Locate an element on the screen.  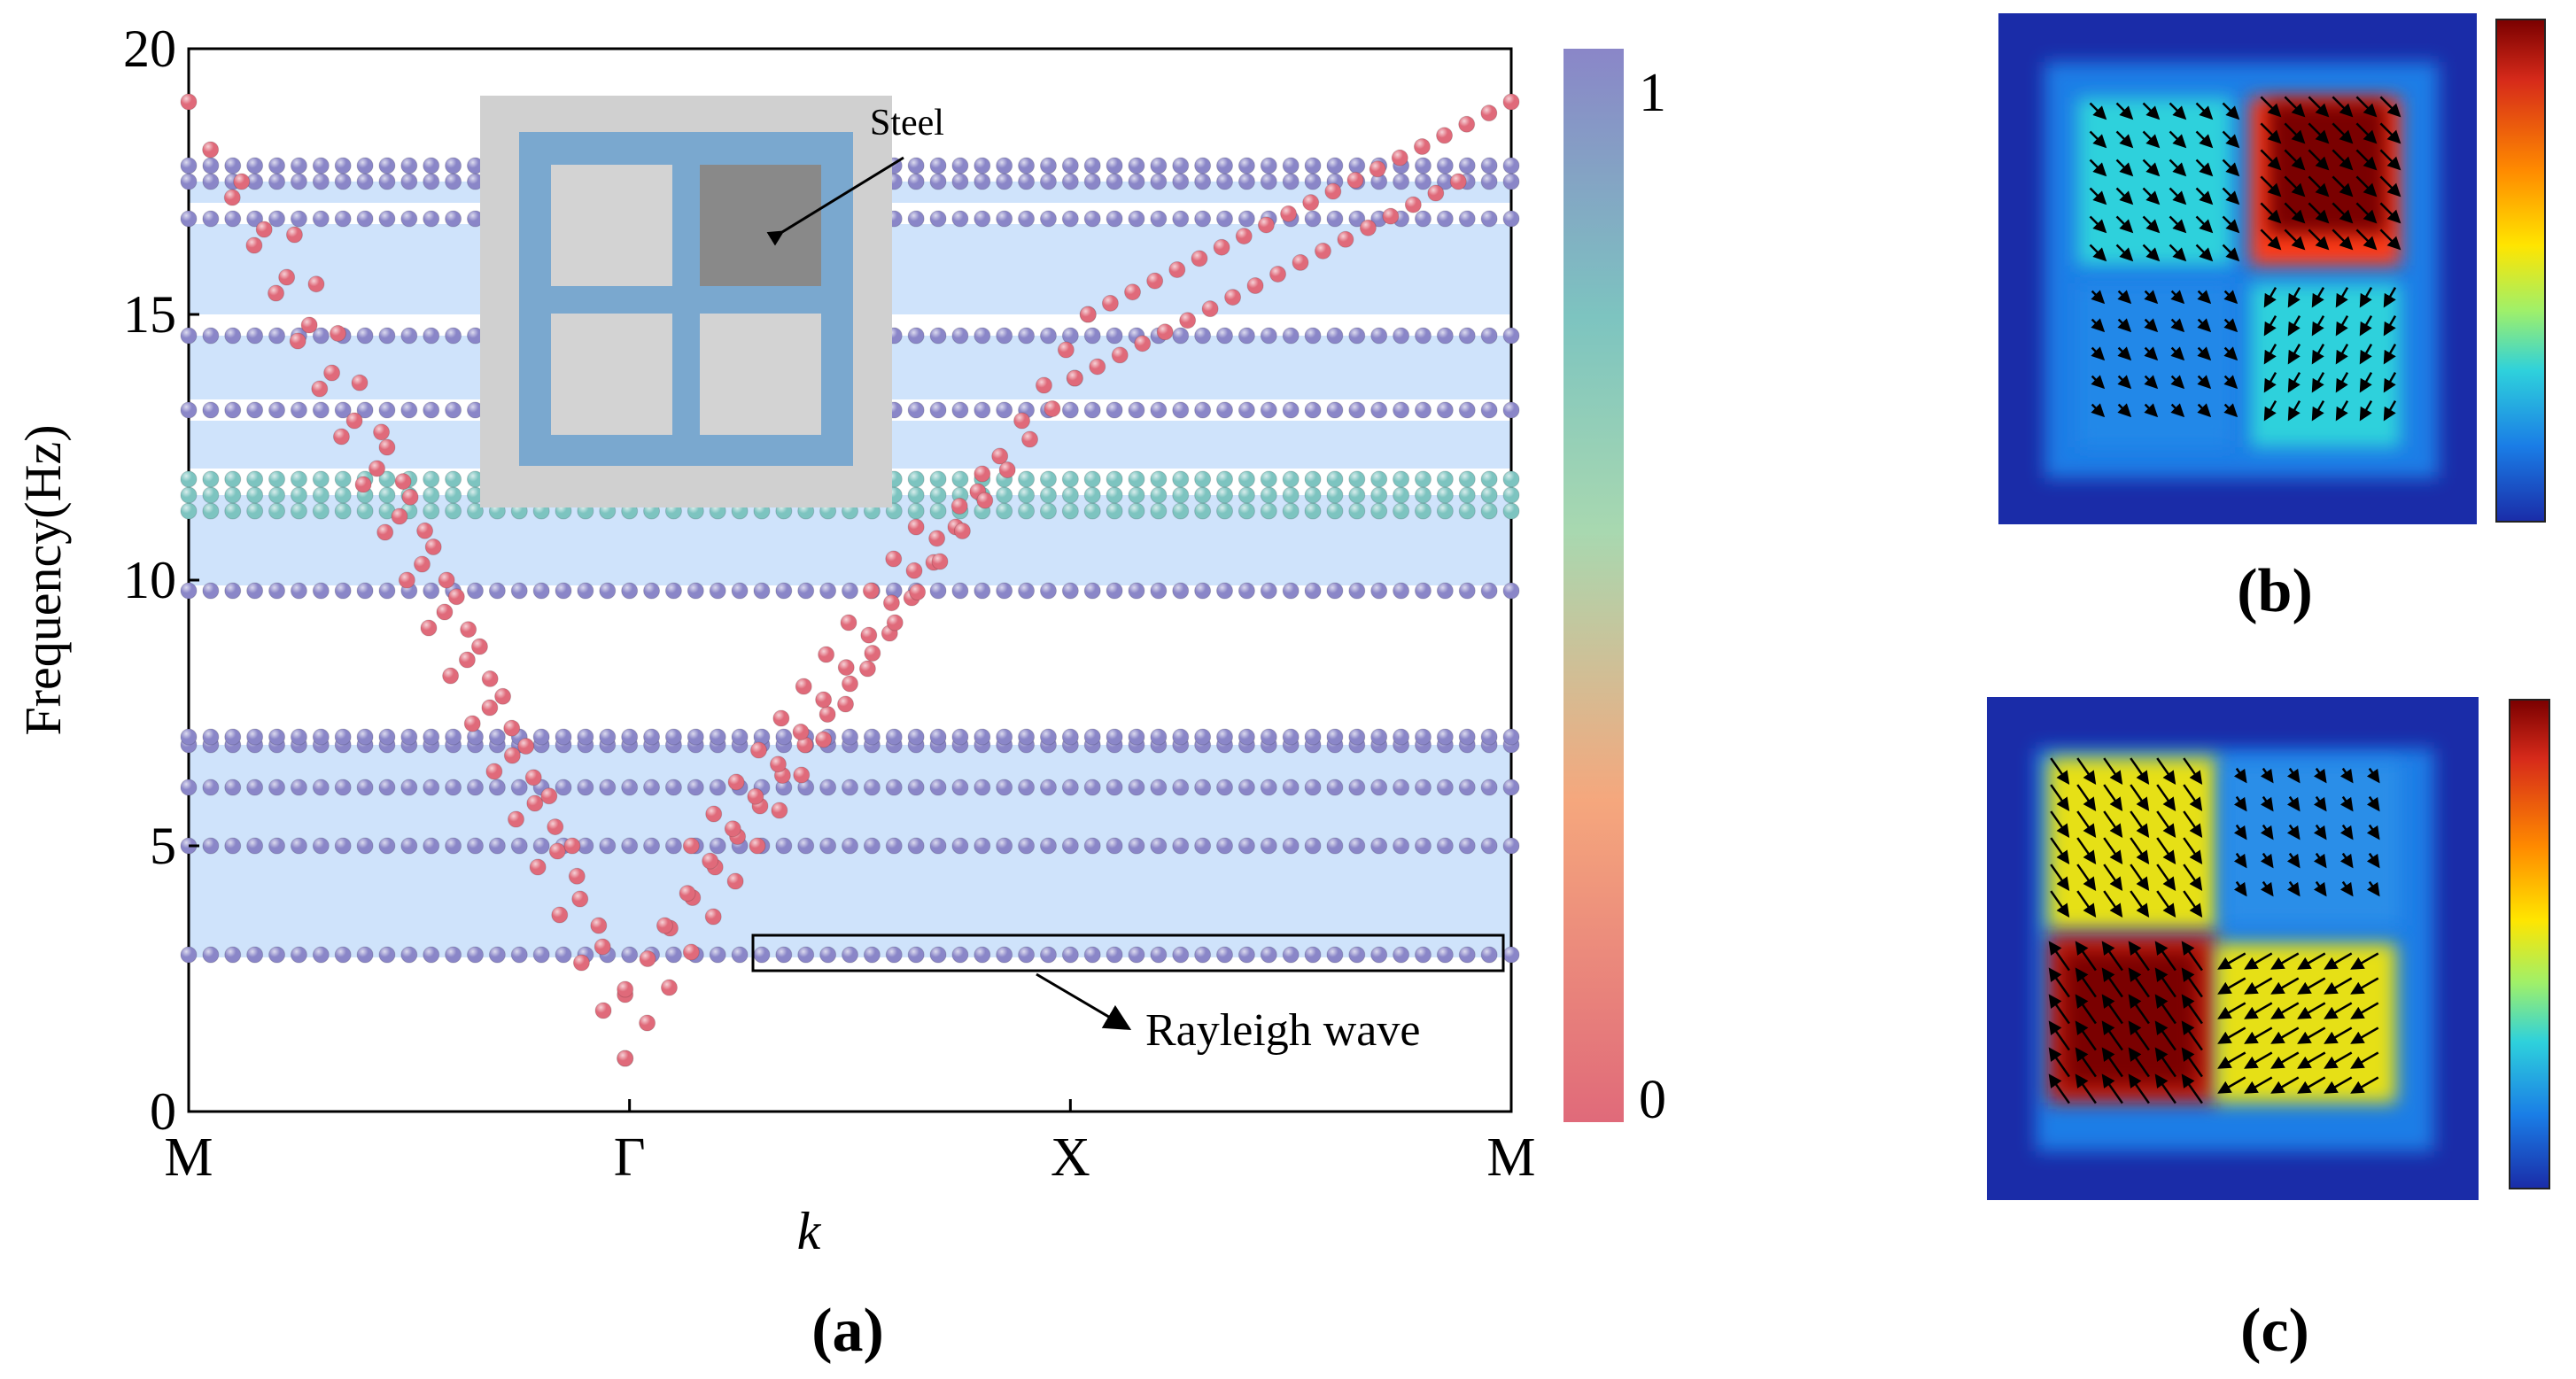
colorbar: 1 0 is located at coordinates (1614, 589).